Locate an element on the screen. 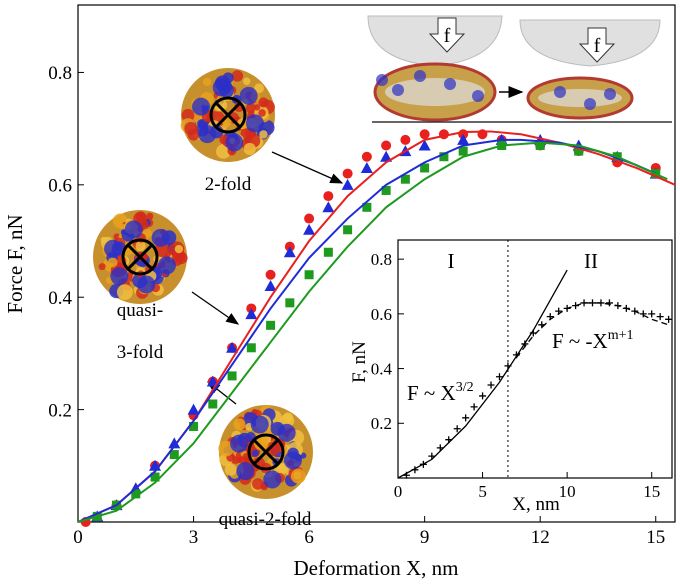  annotation-text: F ~ X is located at coordinates (431, 393).